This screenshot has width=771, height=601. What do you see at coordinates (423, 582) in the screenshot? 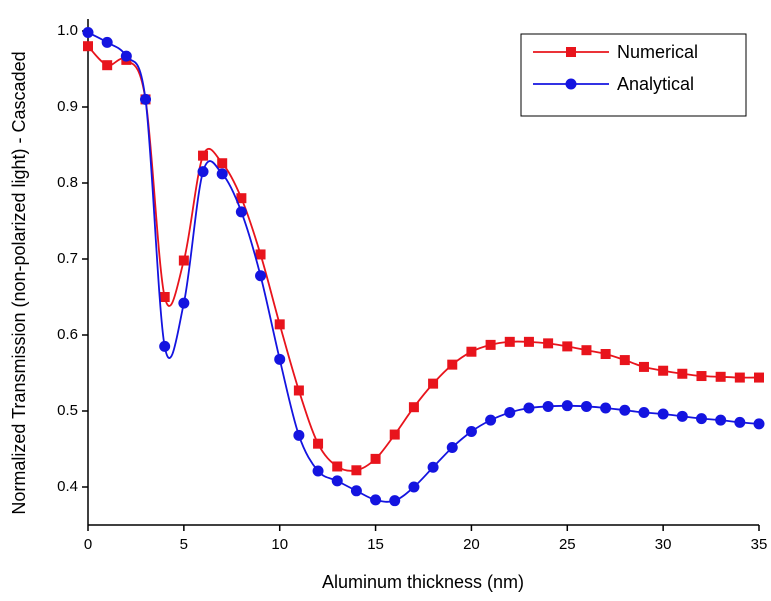
I see `x-axis-title: Aluminum thickness (nm)` at bounding box center [423, 582].